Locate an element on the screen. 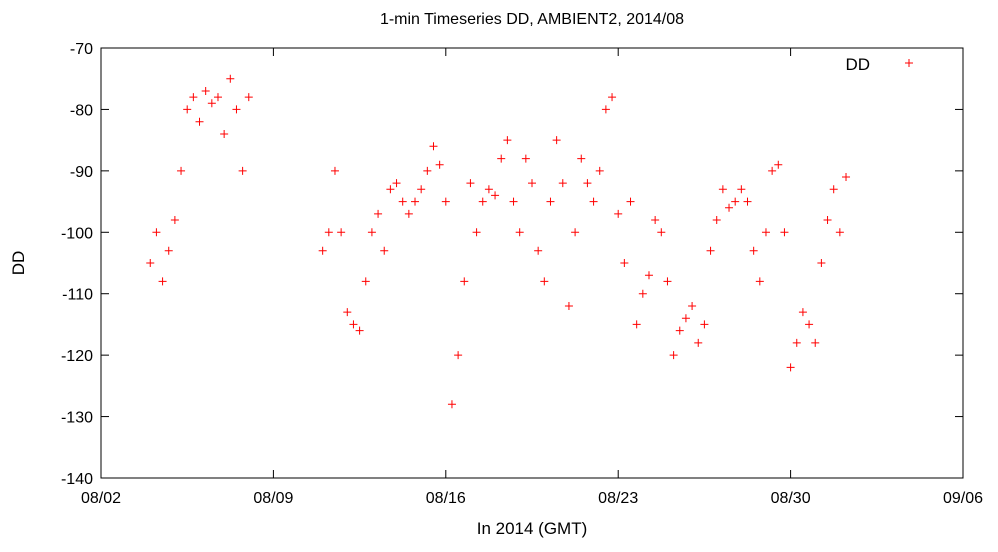  y-tick-label: -140 is located at coordinates (77, 479).